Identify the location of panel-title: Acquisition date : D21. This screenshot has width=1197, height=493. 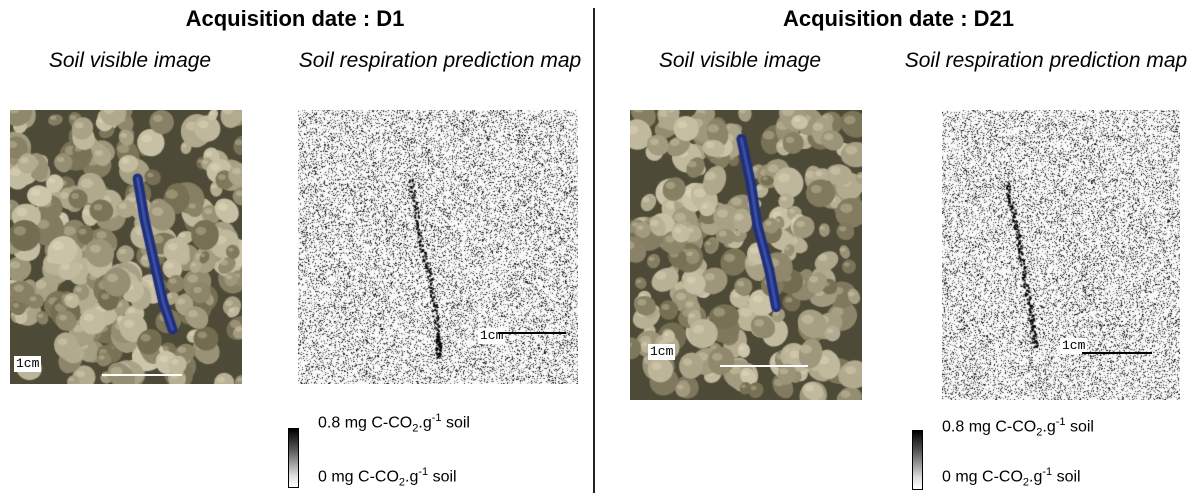
(898, 18).